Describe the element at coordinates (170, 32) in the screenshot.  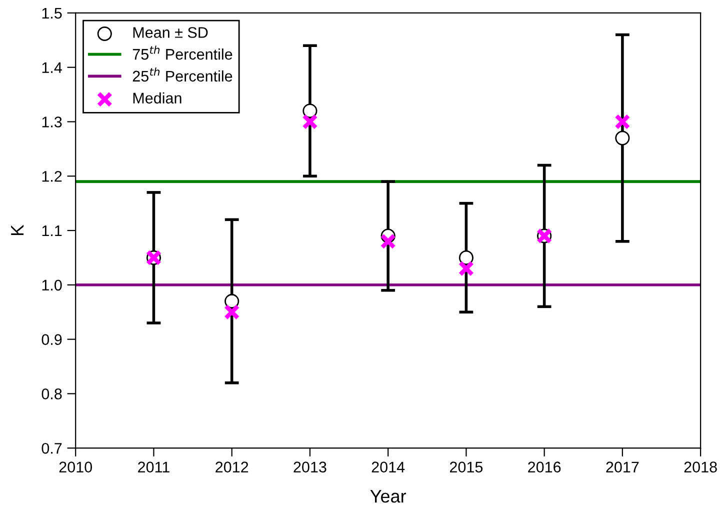
I see `legend-label: Mean ± SD` at that location.